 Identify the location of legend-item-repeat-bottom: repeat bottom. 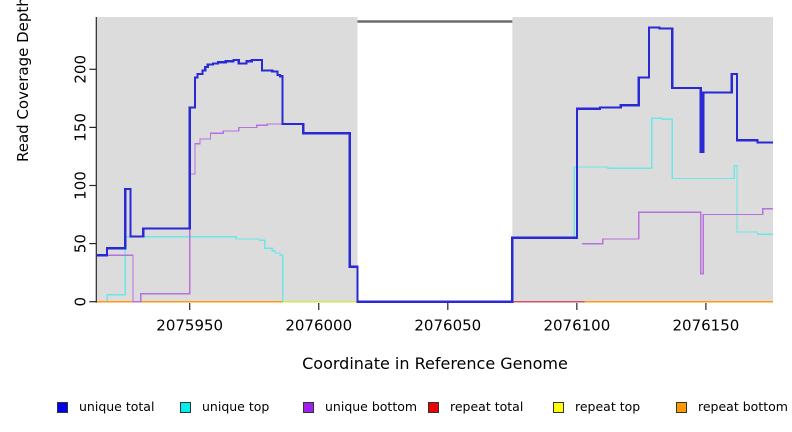
(732, 407).